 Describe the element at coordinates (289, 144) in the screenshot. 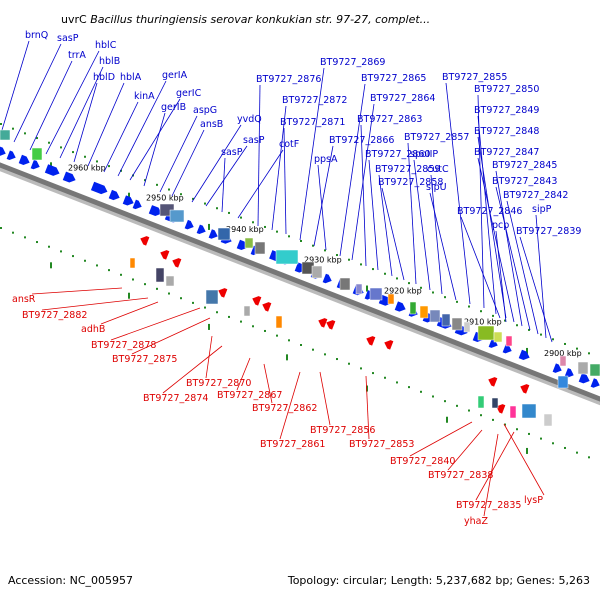

I see `forward-gene-label: cotF` at that location.